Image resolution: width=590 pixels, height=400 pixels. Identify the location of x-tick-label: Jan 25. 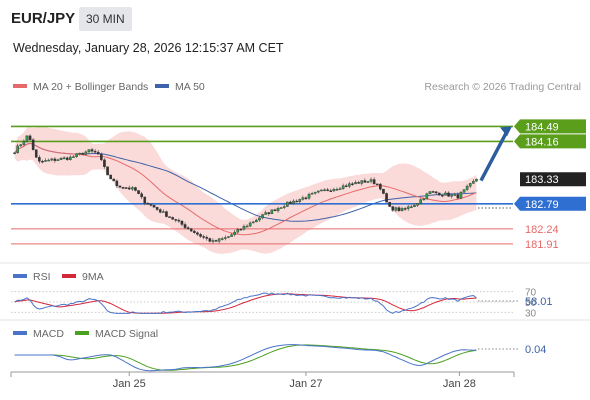
(129, 384).